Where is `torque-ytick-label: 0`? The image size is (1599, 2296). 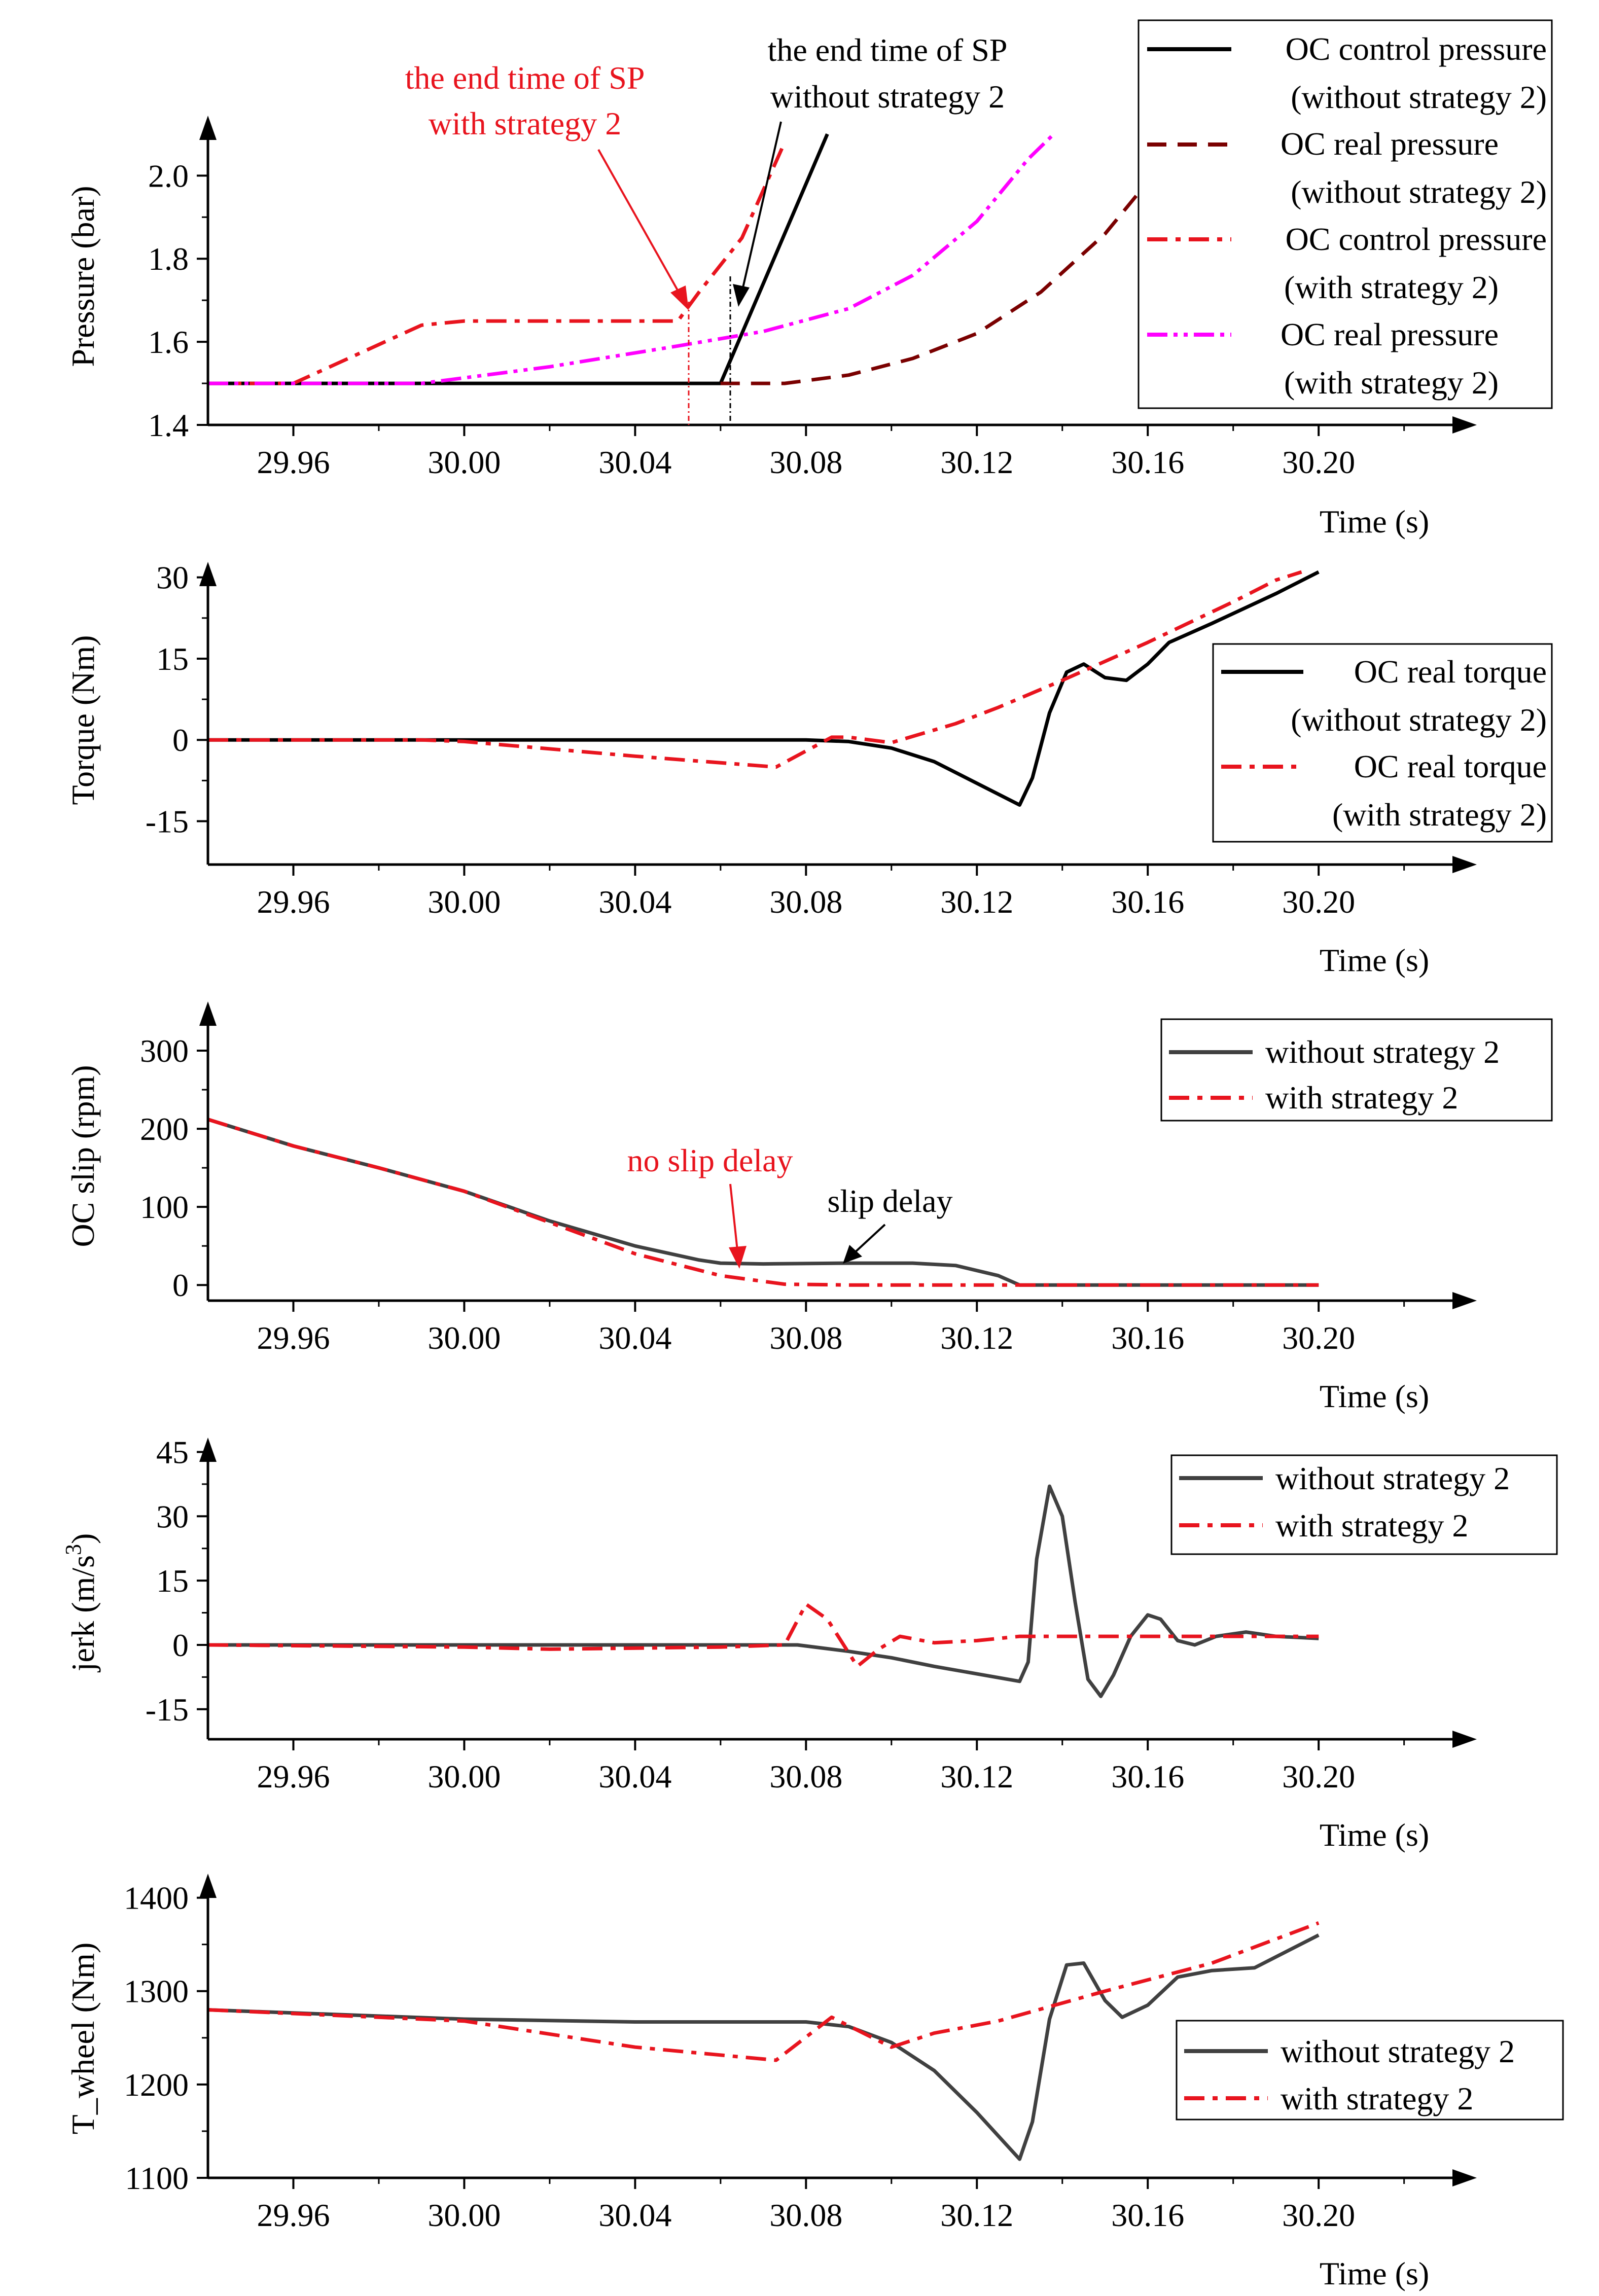 torque-ytick-label: 0 is located at coordinates (181, 740).